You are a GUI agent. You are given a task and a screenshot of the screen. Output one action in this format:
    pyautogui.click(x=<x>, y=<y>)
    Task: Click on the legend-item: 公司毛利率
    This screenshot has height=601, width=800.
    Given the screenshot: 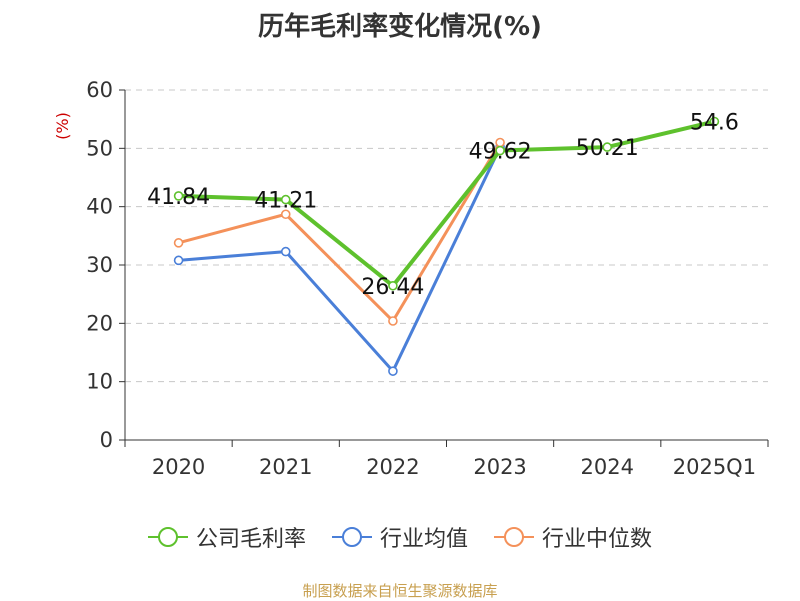 What is the action you would take?
    pyautogui.click(x=226, y=537)
    